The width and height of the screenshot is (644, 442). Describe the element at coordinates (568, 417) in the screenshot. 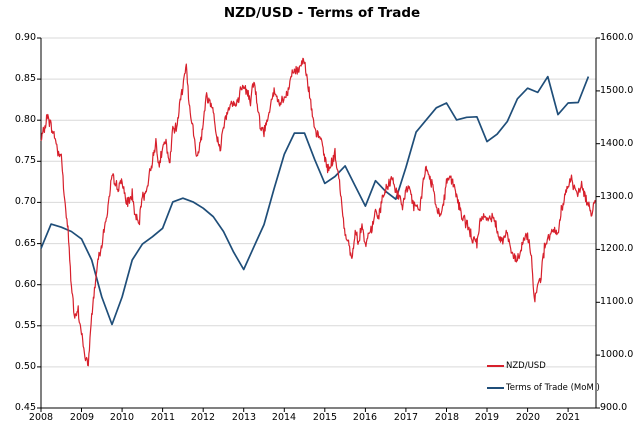

I see `x-axis-tick-label: 2021` at that location.